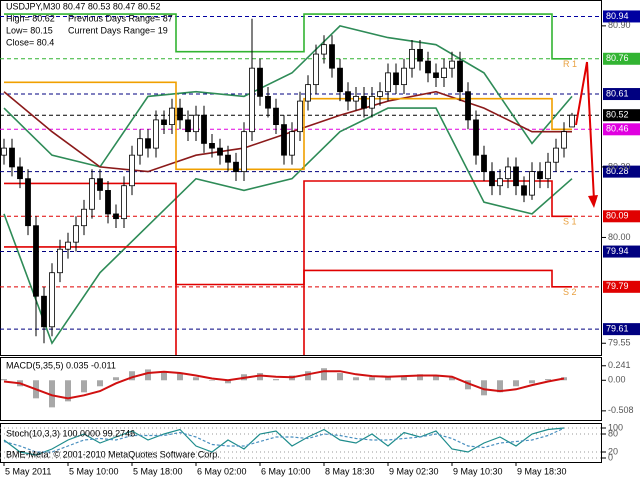 The height and width of the screenshot is (480, 640). Describe the element at coordinates (542, 471) in the screenshot. I see `x-tick-label: 9 May 18:30` at that location.